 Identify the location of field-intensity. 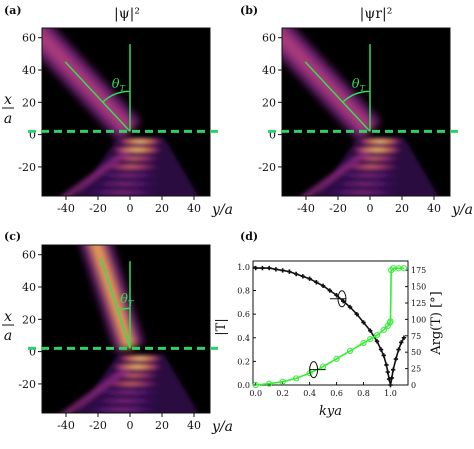
(120, 112).